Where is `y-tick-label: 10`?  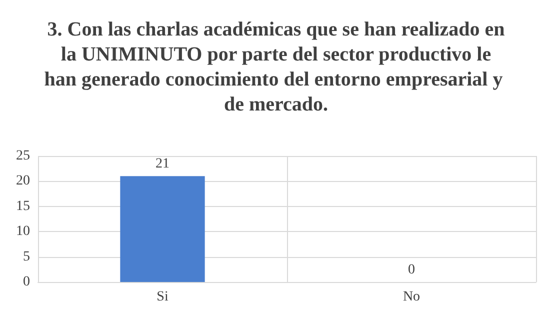 y-tick-label: 10 is located at coordinates (23, 232).